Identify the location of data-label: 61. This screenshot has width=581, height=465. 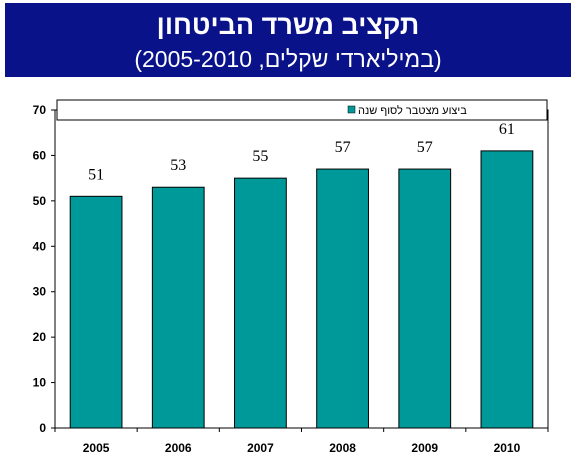
(507, 129).